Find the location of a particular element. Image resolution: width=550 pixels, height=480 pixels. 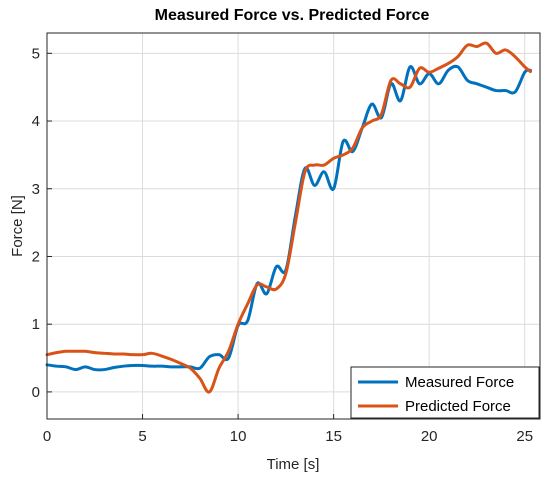

y-tick-label: 4 is located at coordinates (36, 121).